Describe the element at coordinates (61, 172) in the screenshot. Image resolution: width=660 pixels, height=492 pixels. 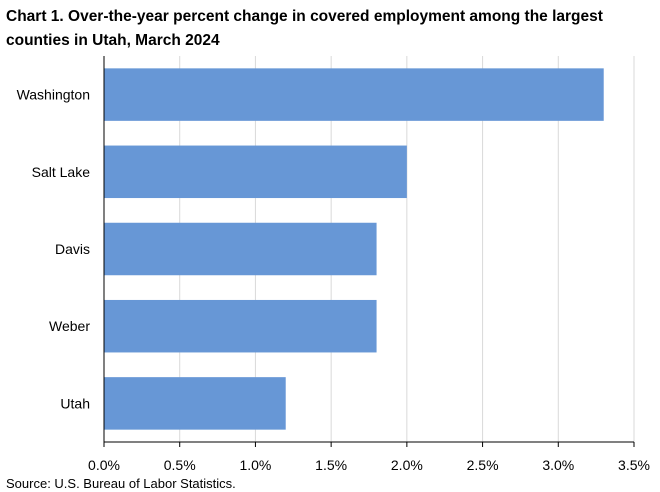
I see `category-label-salt-lake: Salt Lake` at that location.